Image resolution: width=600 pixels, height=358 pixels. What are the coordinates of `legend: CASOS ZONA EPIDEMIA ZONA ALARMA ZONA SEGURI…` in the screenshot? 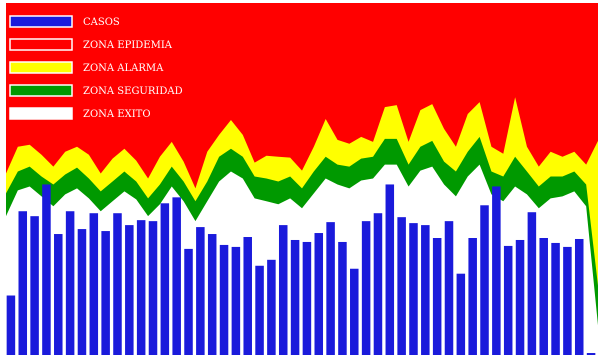 It's located at (96, 67).